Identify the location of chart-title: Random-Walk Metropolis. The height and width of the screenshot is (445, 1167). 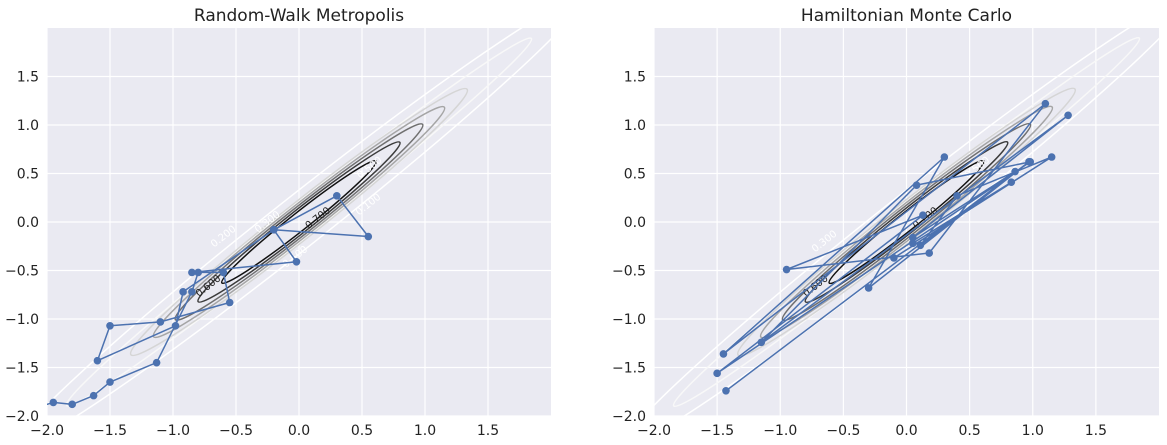
(299, 16).